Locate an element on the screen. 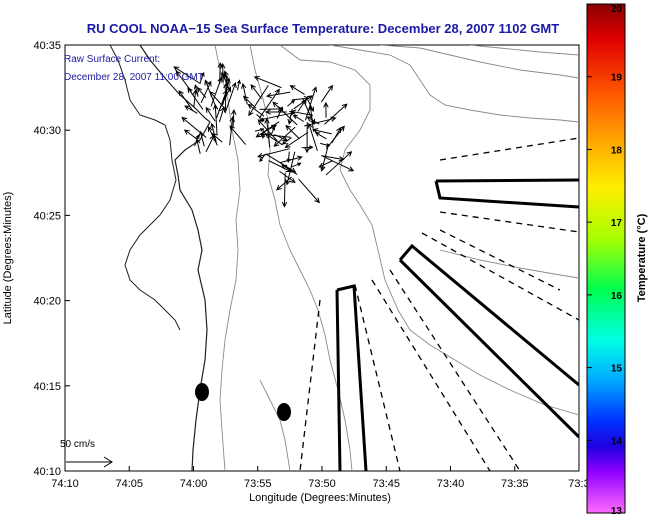 This screenshot has height=518, width=651. x-tick-label: 73:45 is located at coordinates (386, 484).